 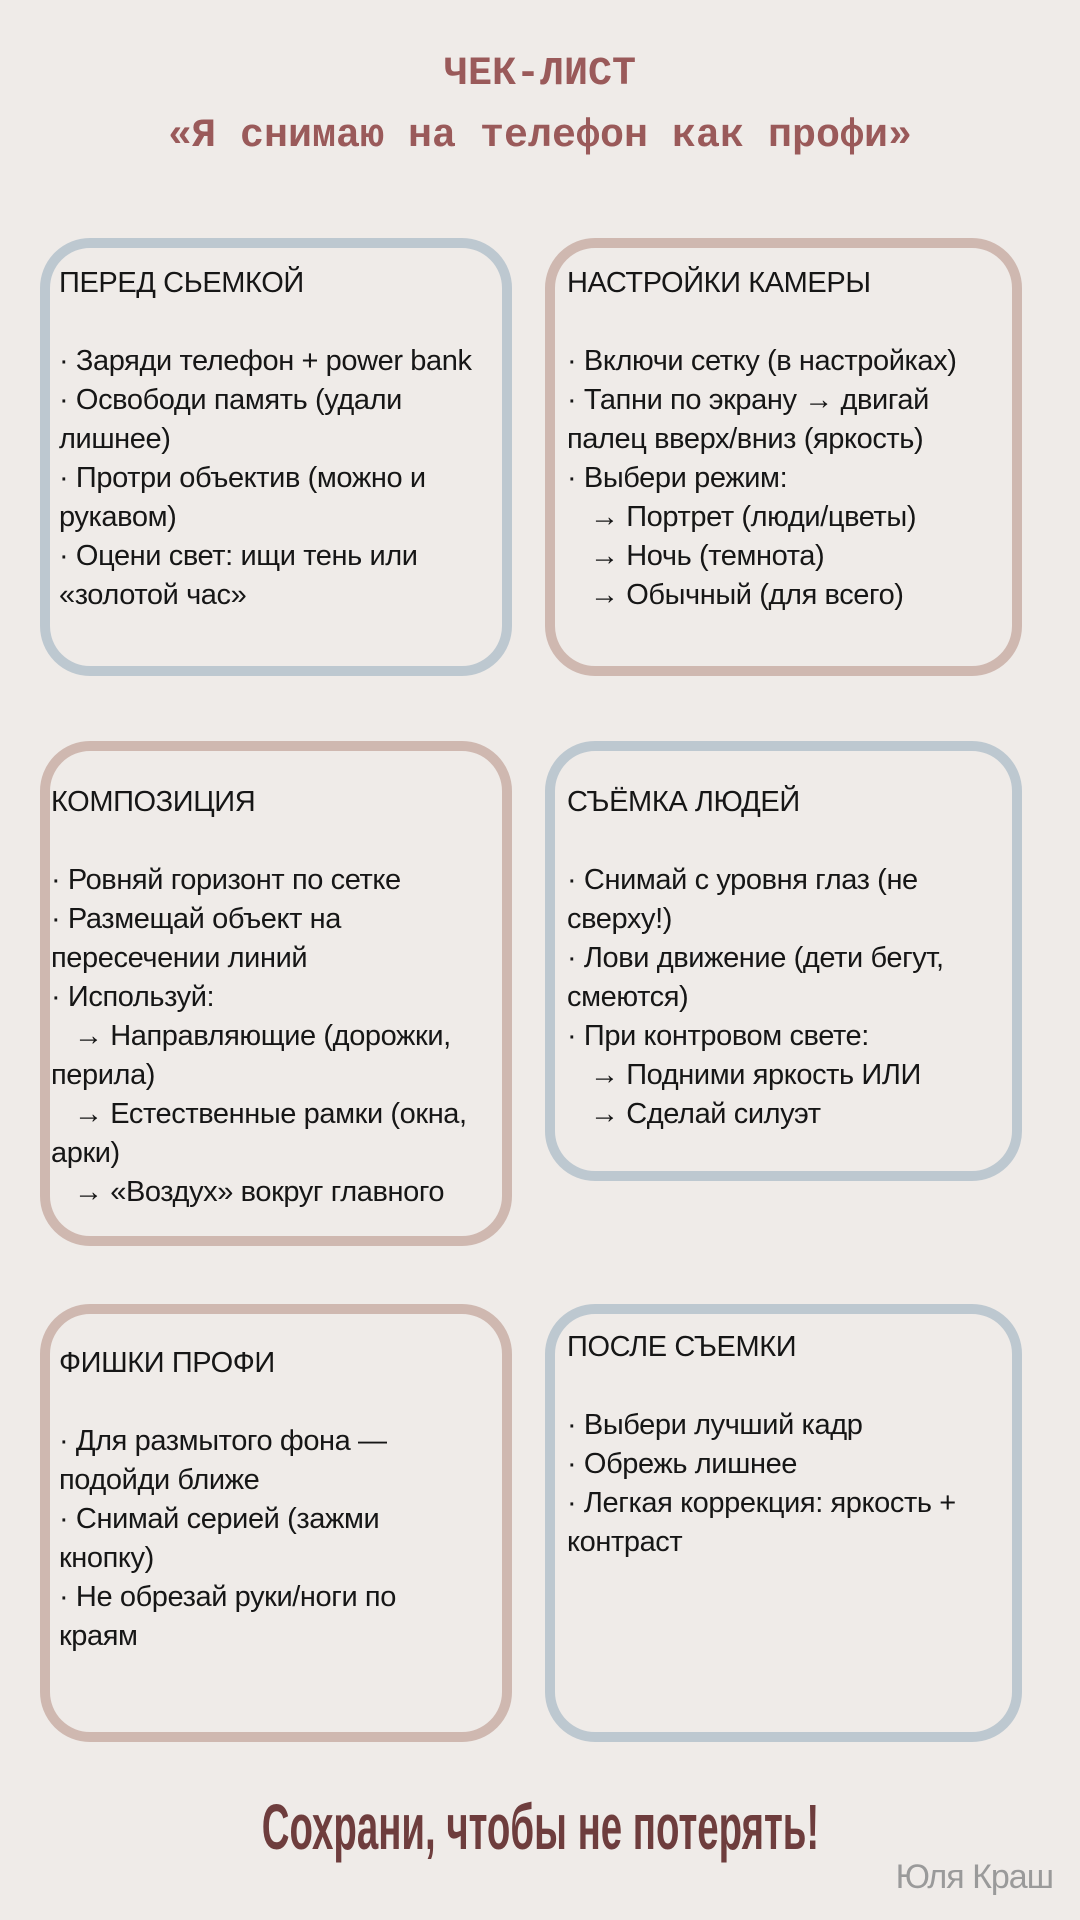 I want to click on checklist-line: · Оцени свет: ищи тень или, so click(x=238, y=556).